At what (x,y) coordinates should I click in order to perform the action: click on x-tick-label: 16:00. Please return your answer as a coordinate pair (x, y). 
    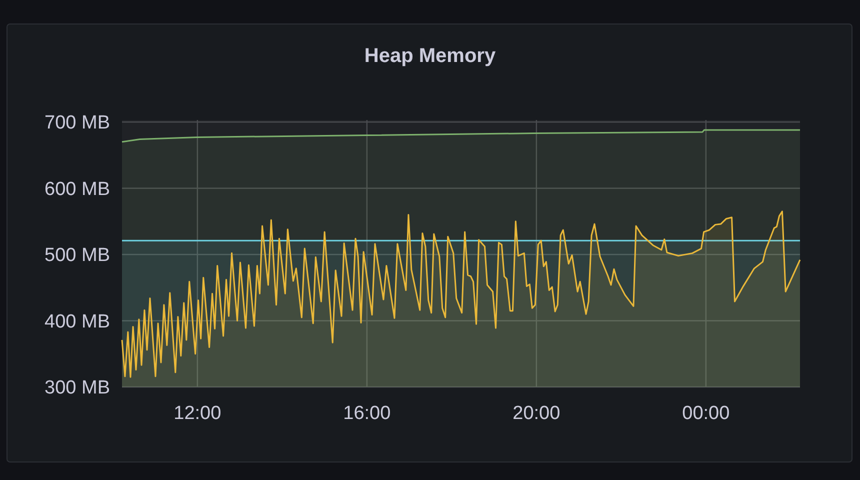
    Looking at the image, I should click on (367, 413).